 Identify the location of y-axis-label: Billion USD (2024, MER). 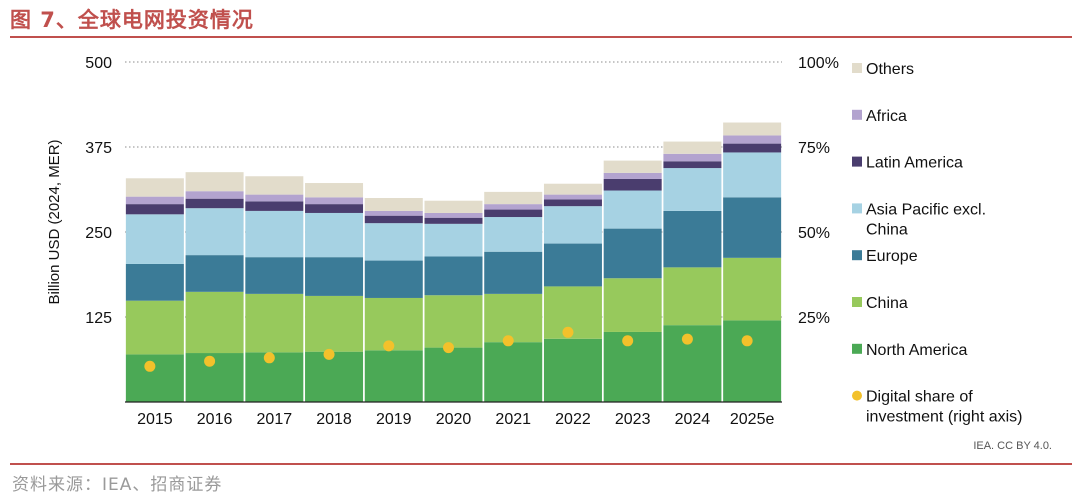
(54, 221).